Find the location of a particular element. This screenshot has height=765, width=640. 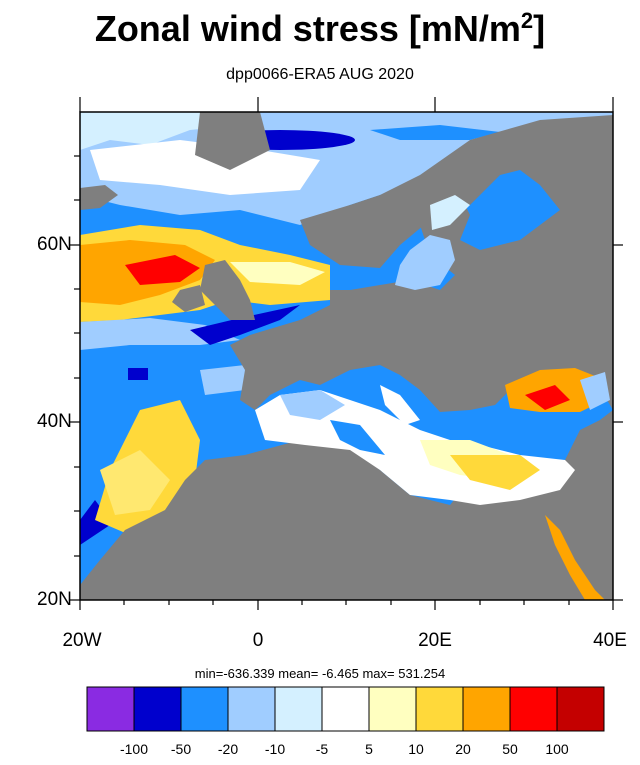

lon-label-40e: 40E is located at coordinates (610, 640).